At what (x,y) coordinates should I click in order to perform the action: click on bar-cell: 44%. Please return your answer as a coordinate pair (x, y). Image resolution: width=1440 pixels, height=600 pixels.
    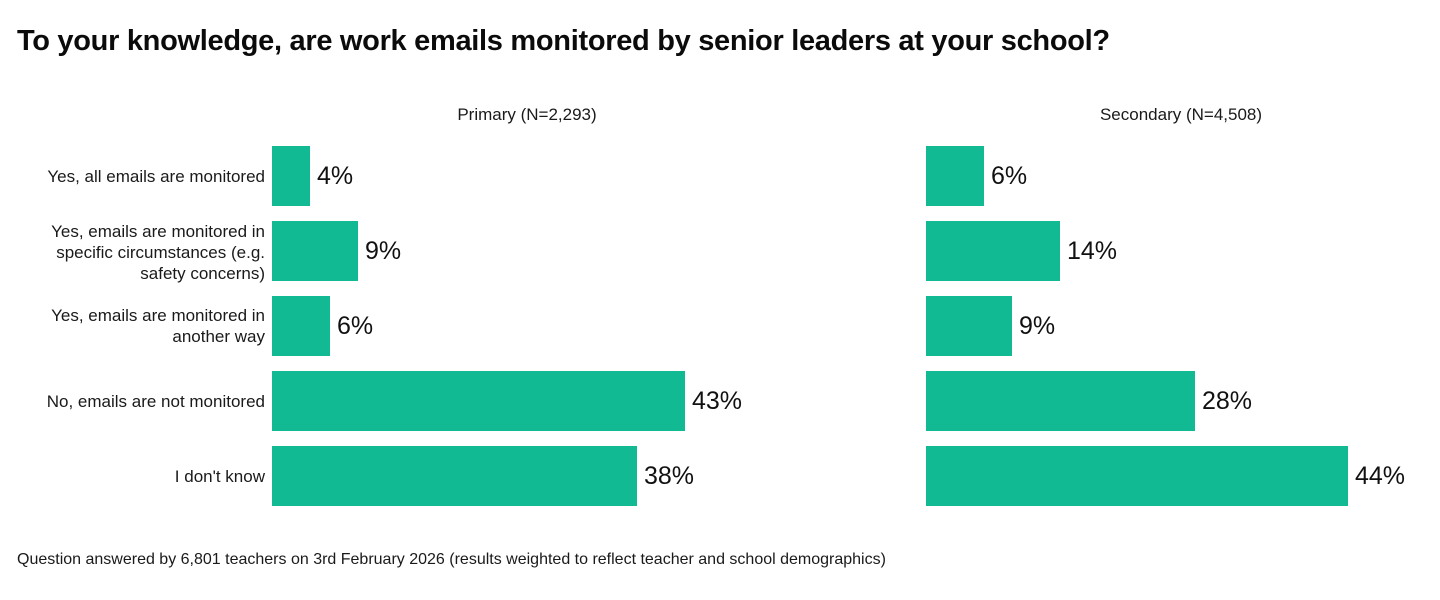
    Looking at the image, I should click on (1183, 476).